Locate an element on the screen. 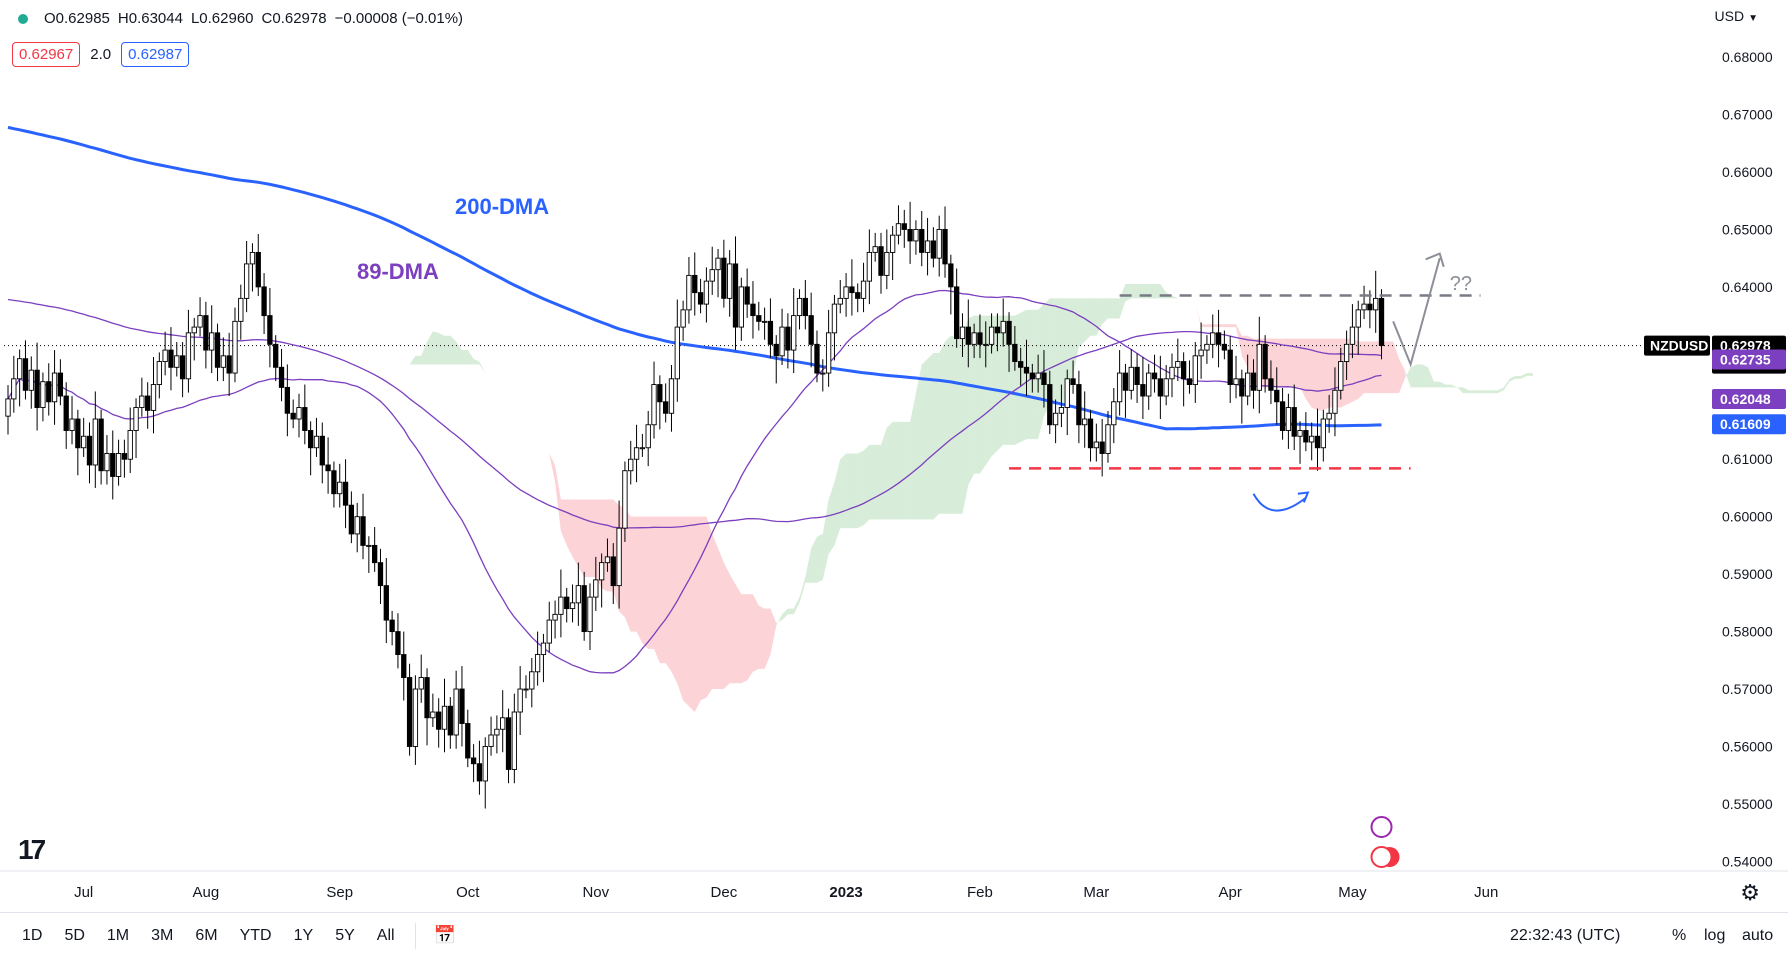  y-tick-label: 0.66000 is located at coordinates (1747, 172).